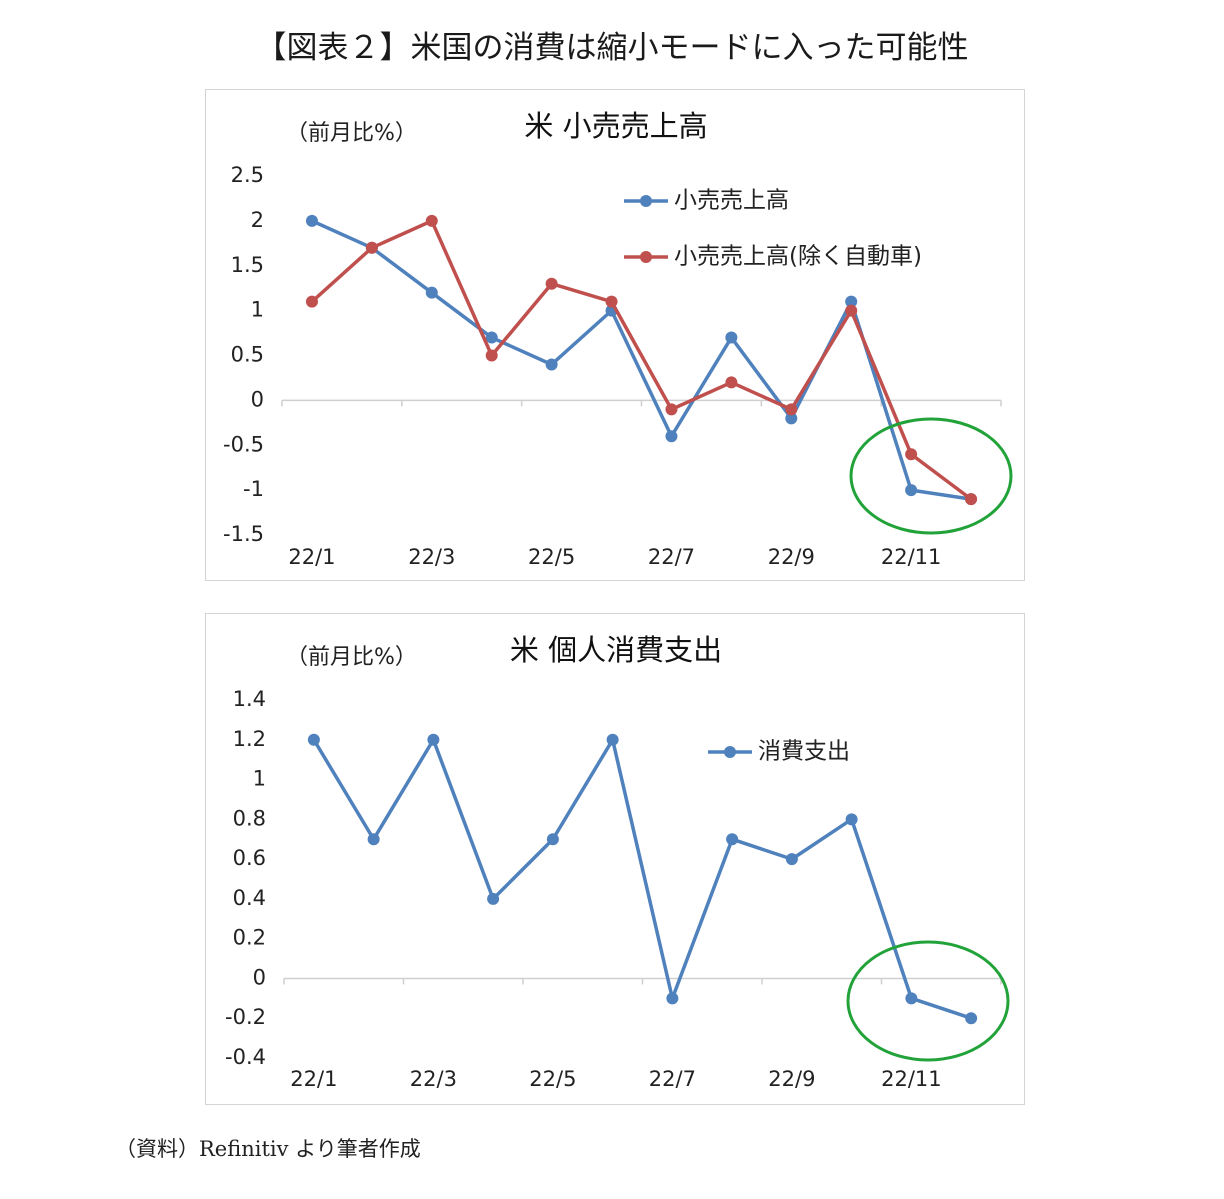 Image resolution: width=1224 pixels, height=1199 pixels. Describe the element at coordinates (616, 650) in the screenshot. I see `chart-title: 米 個人消費支出` at that location.